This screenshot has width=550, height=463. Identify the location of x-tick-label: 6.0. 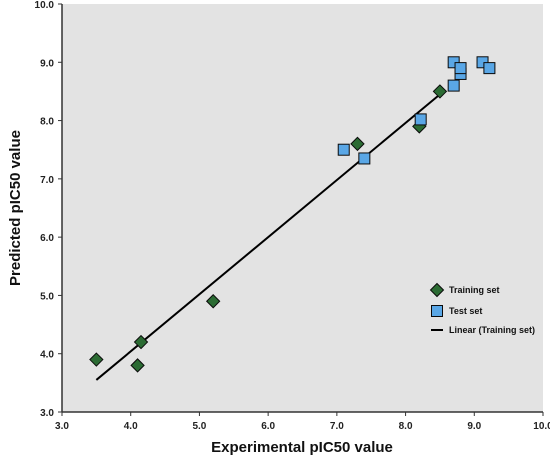
(268, 426).